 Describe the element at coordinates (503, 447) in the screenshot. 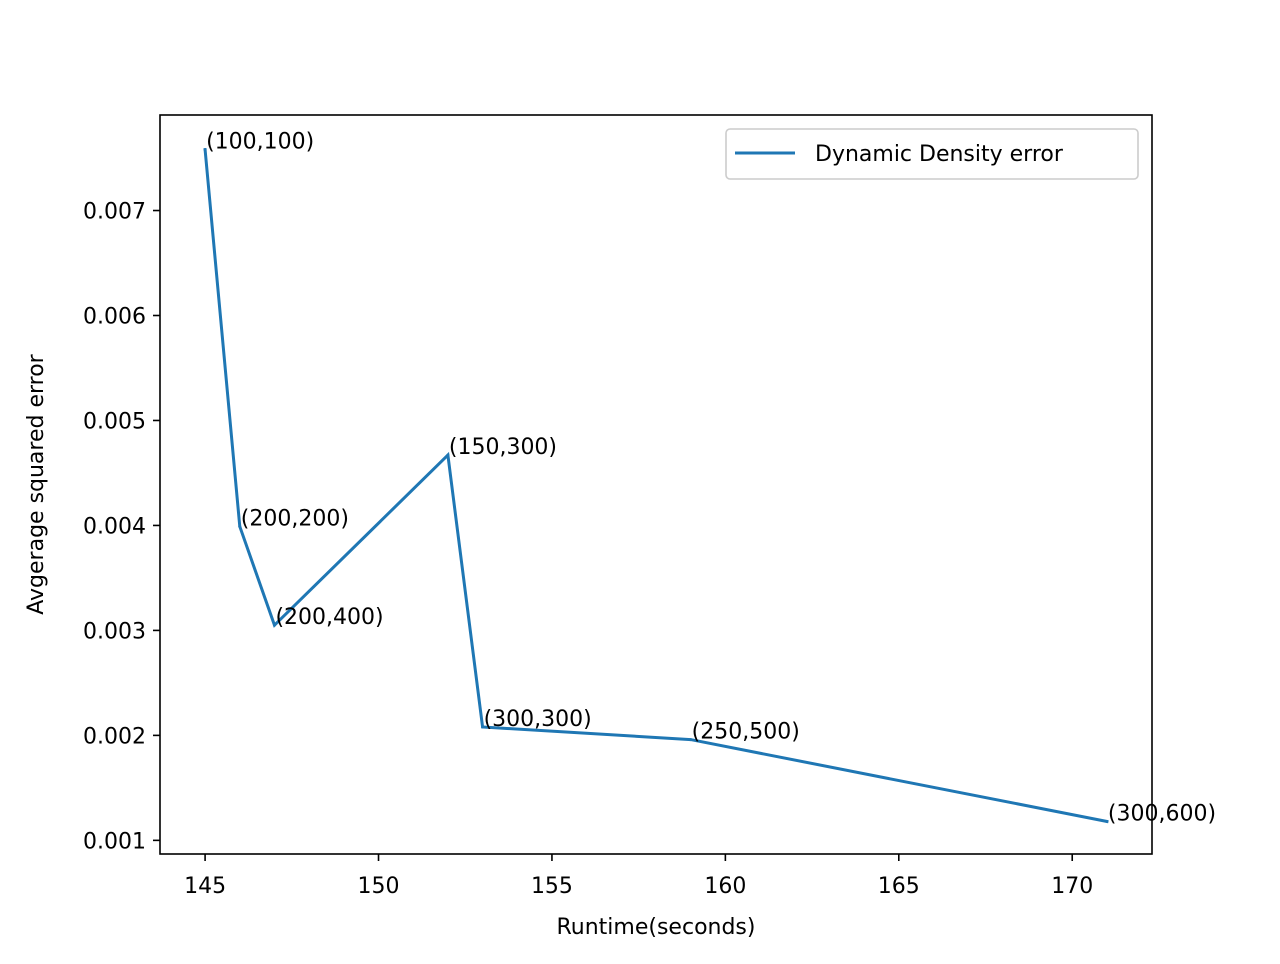

I see `data-point-label: (150,300)` at that location.